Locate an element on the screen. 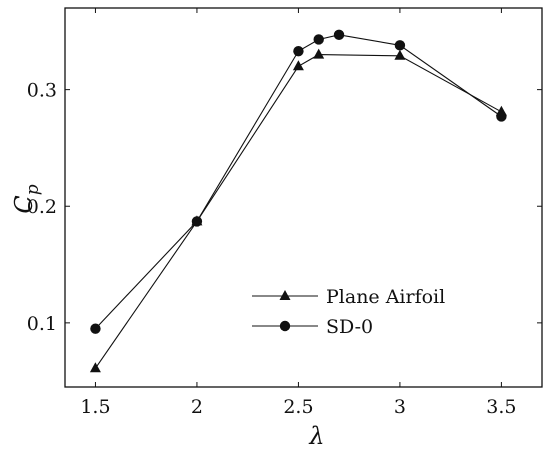  y-axis-label: Cp is located at coordinates (26, 198).